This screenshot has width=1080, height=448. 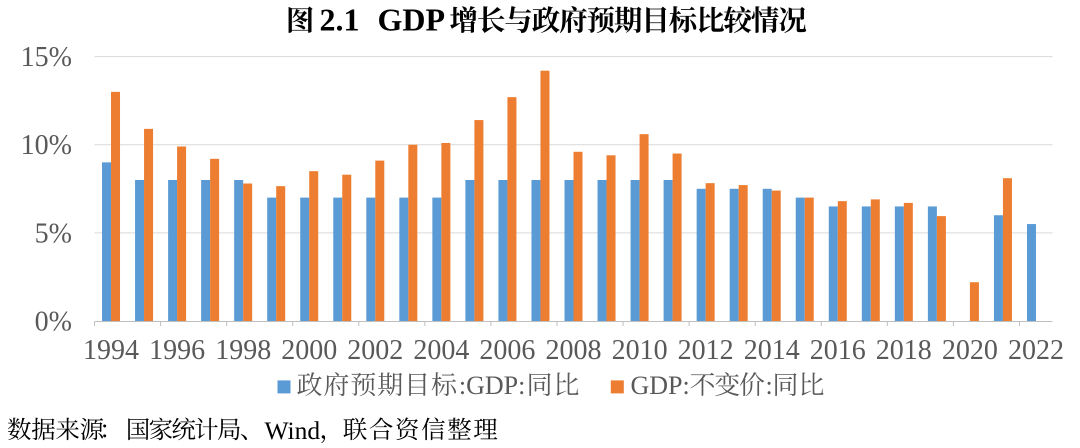 What do you see at coordinates (243, 350) in the screenshot?
I see `svg-text: 1998` at bounding box center [243, 350].